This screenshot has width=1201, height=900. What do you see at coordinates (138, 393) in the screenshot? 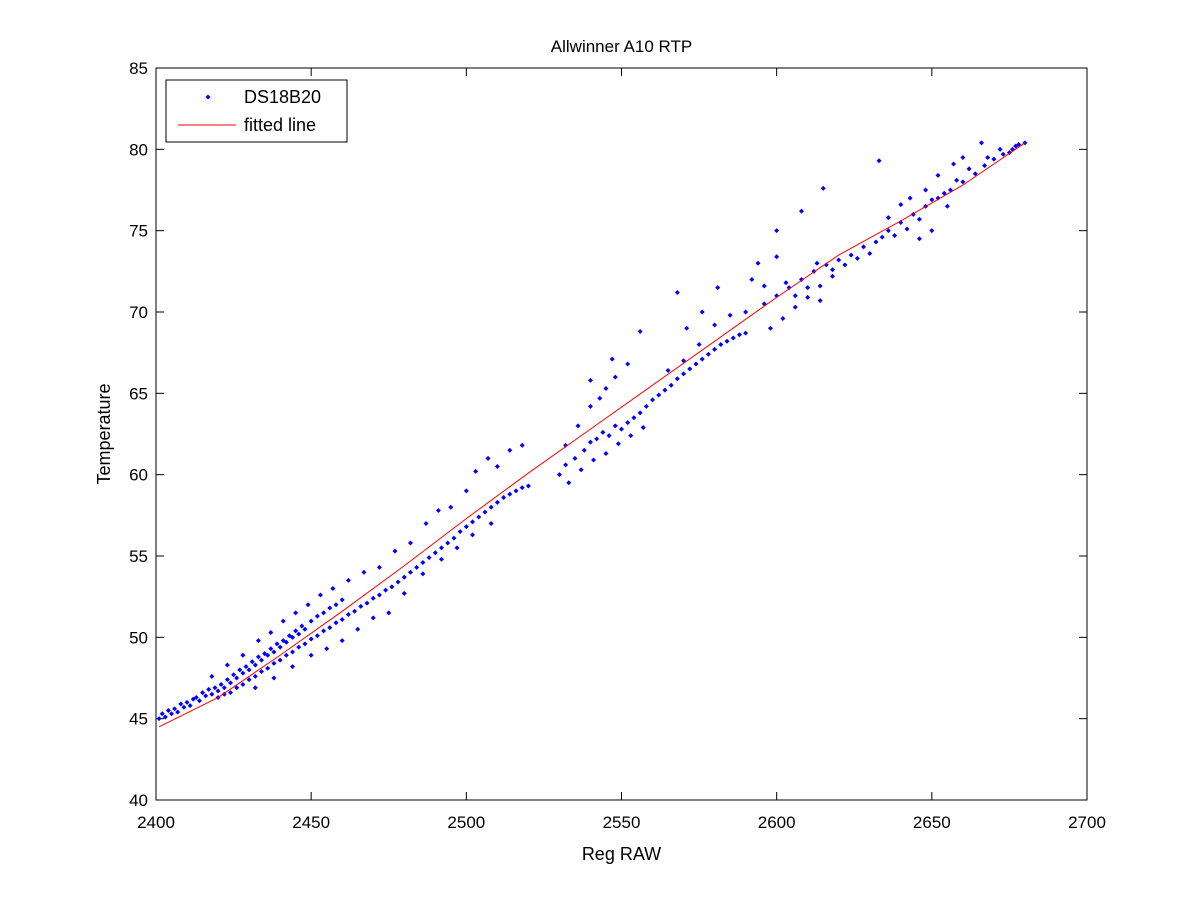
I see `y-tick-label: 65` at bounding box center [138, 393].